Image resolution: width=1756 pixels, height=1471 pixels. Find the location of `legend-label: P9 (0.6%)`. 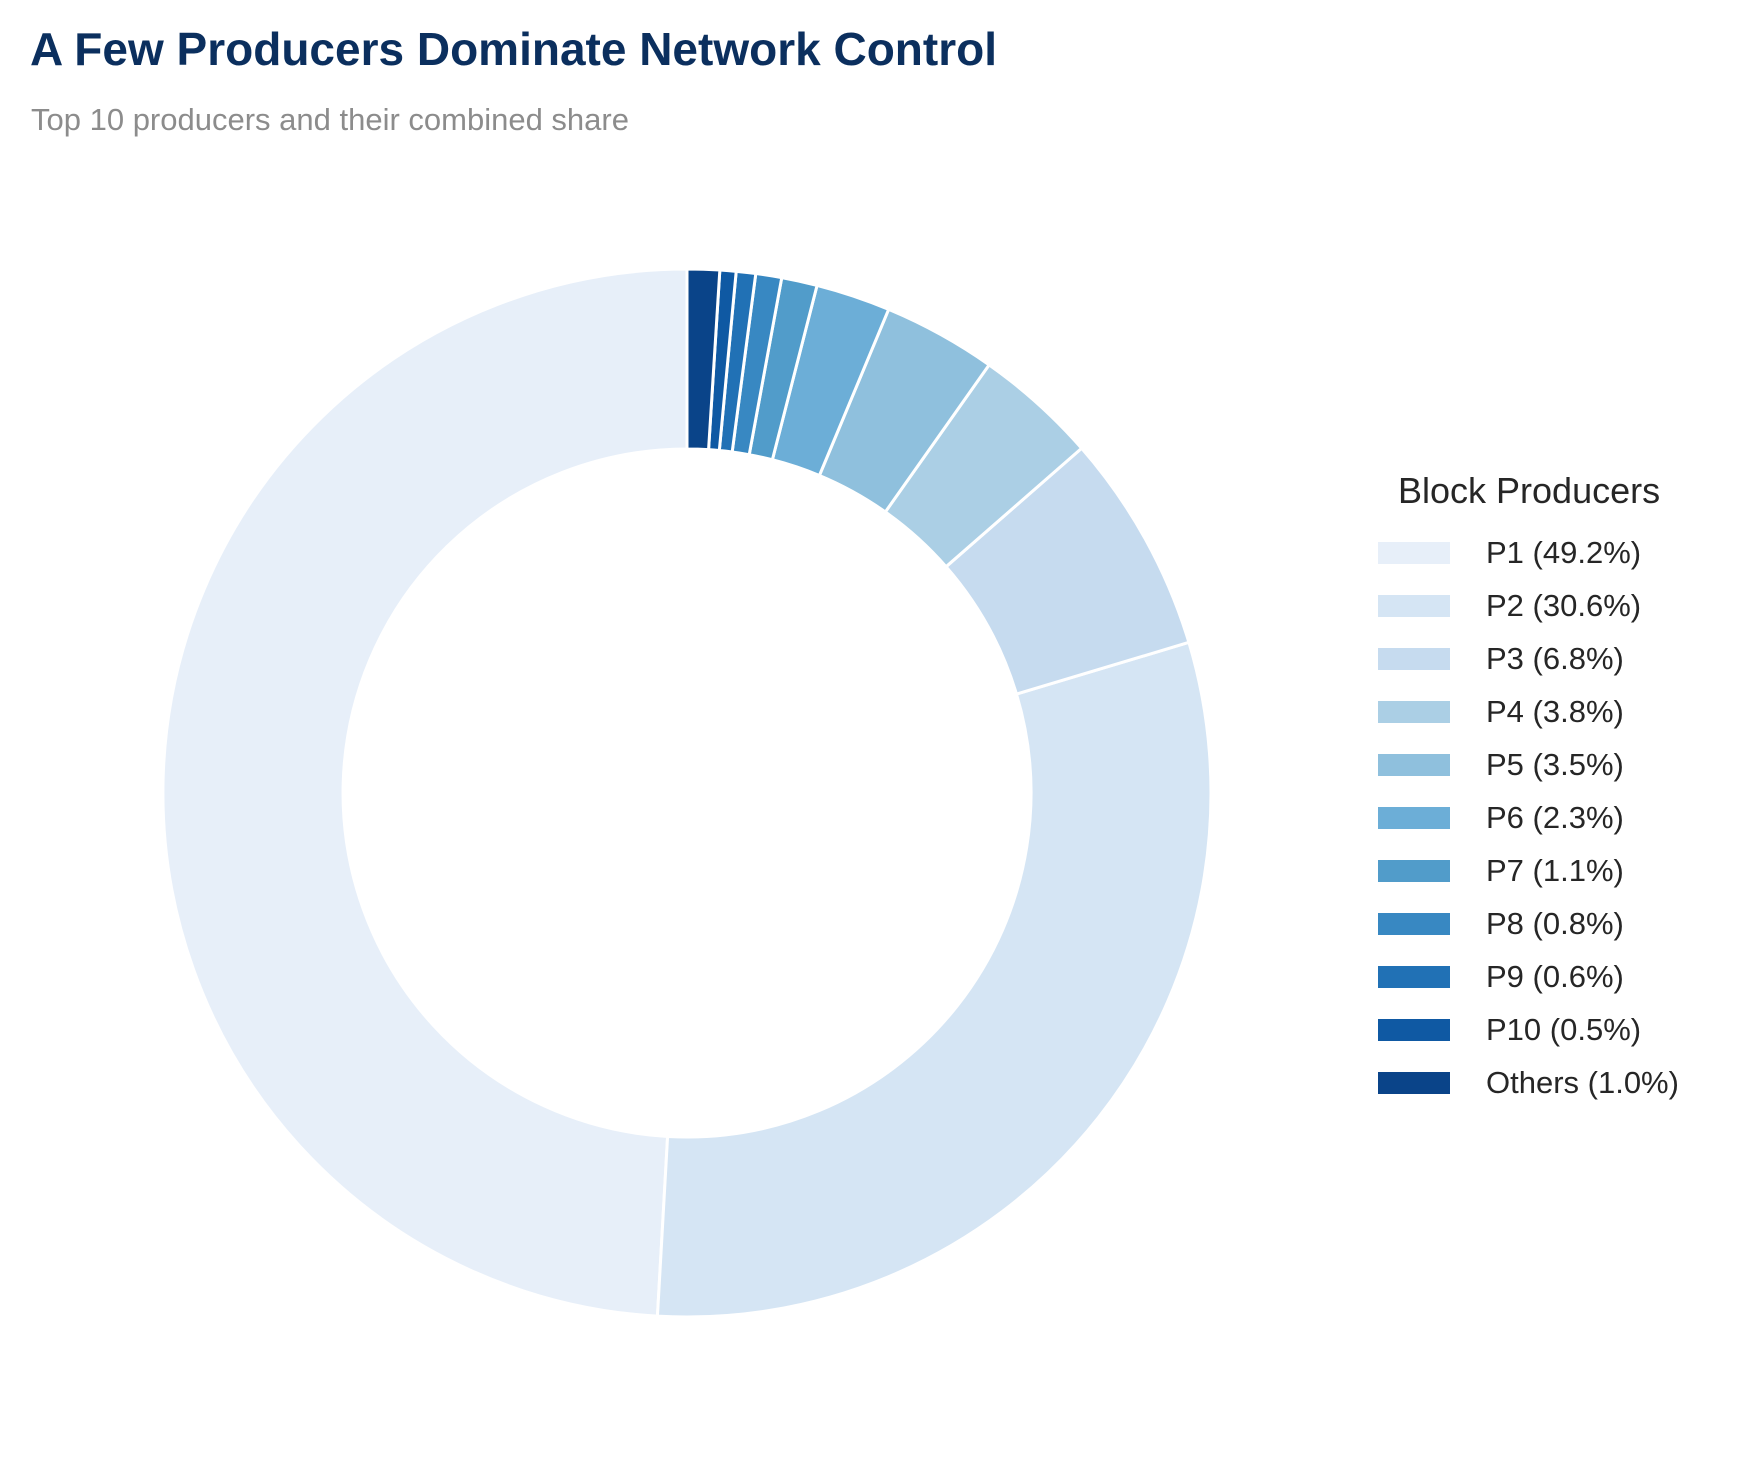

legend-label: P9 (0.6%) is located at coordinates (1555, 976).